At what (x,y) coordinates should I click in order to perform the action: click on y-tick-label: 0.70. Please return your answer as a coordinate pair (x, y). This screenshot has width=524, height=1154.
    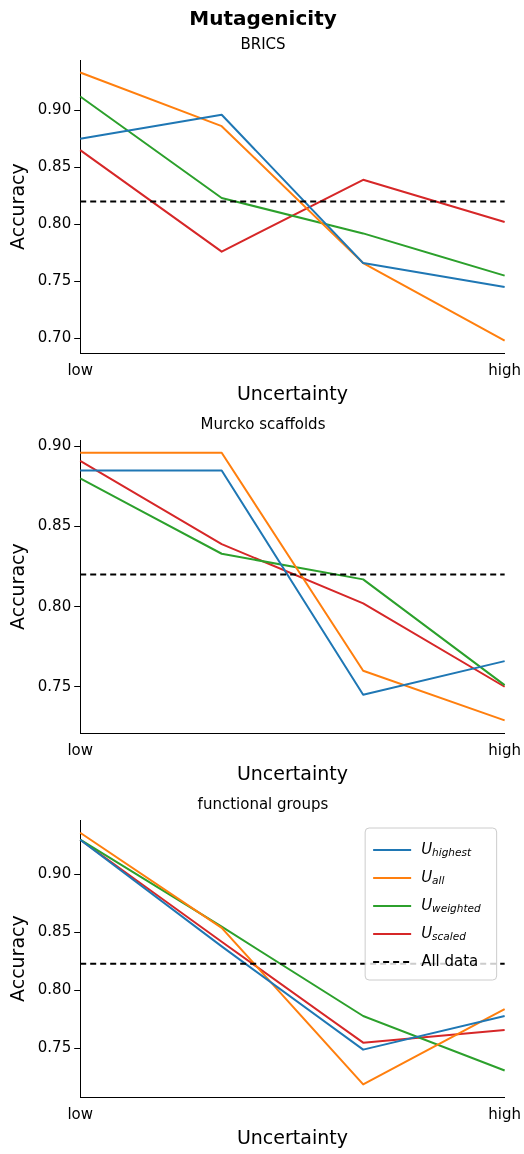
    Looking at the image, I should click on (54, 337).